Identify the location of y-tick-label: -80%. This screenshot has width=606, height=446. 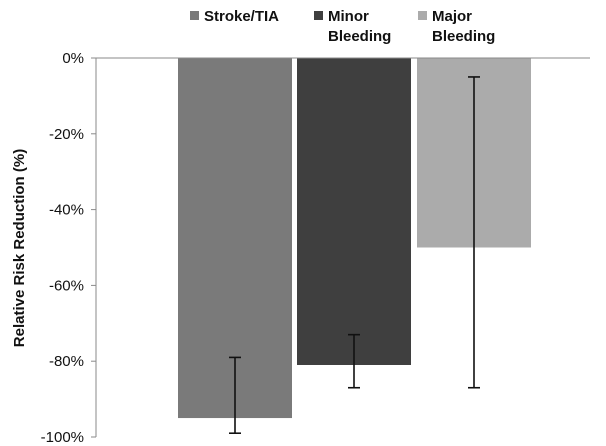
(66, 361).